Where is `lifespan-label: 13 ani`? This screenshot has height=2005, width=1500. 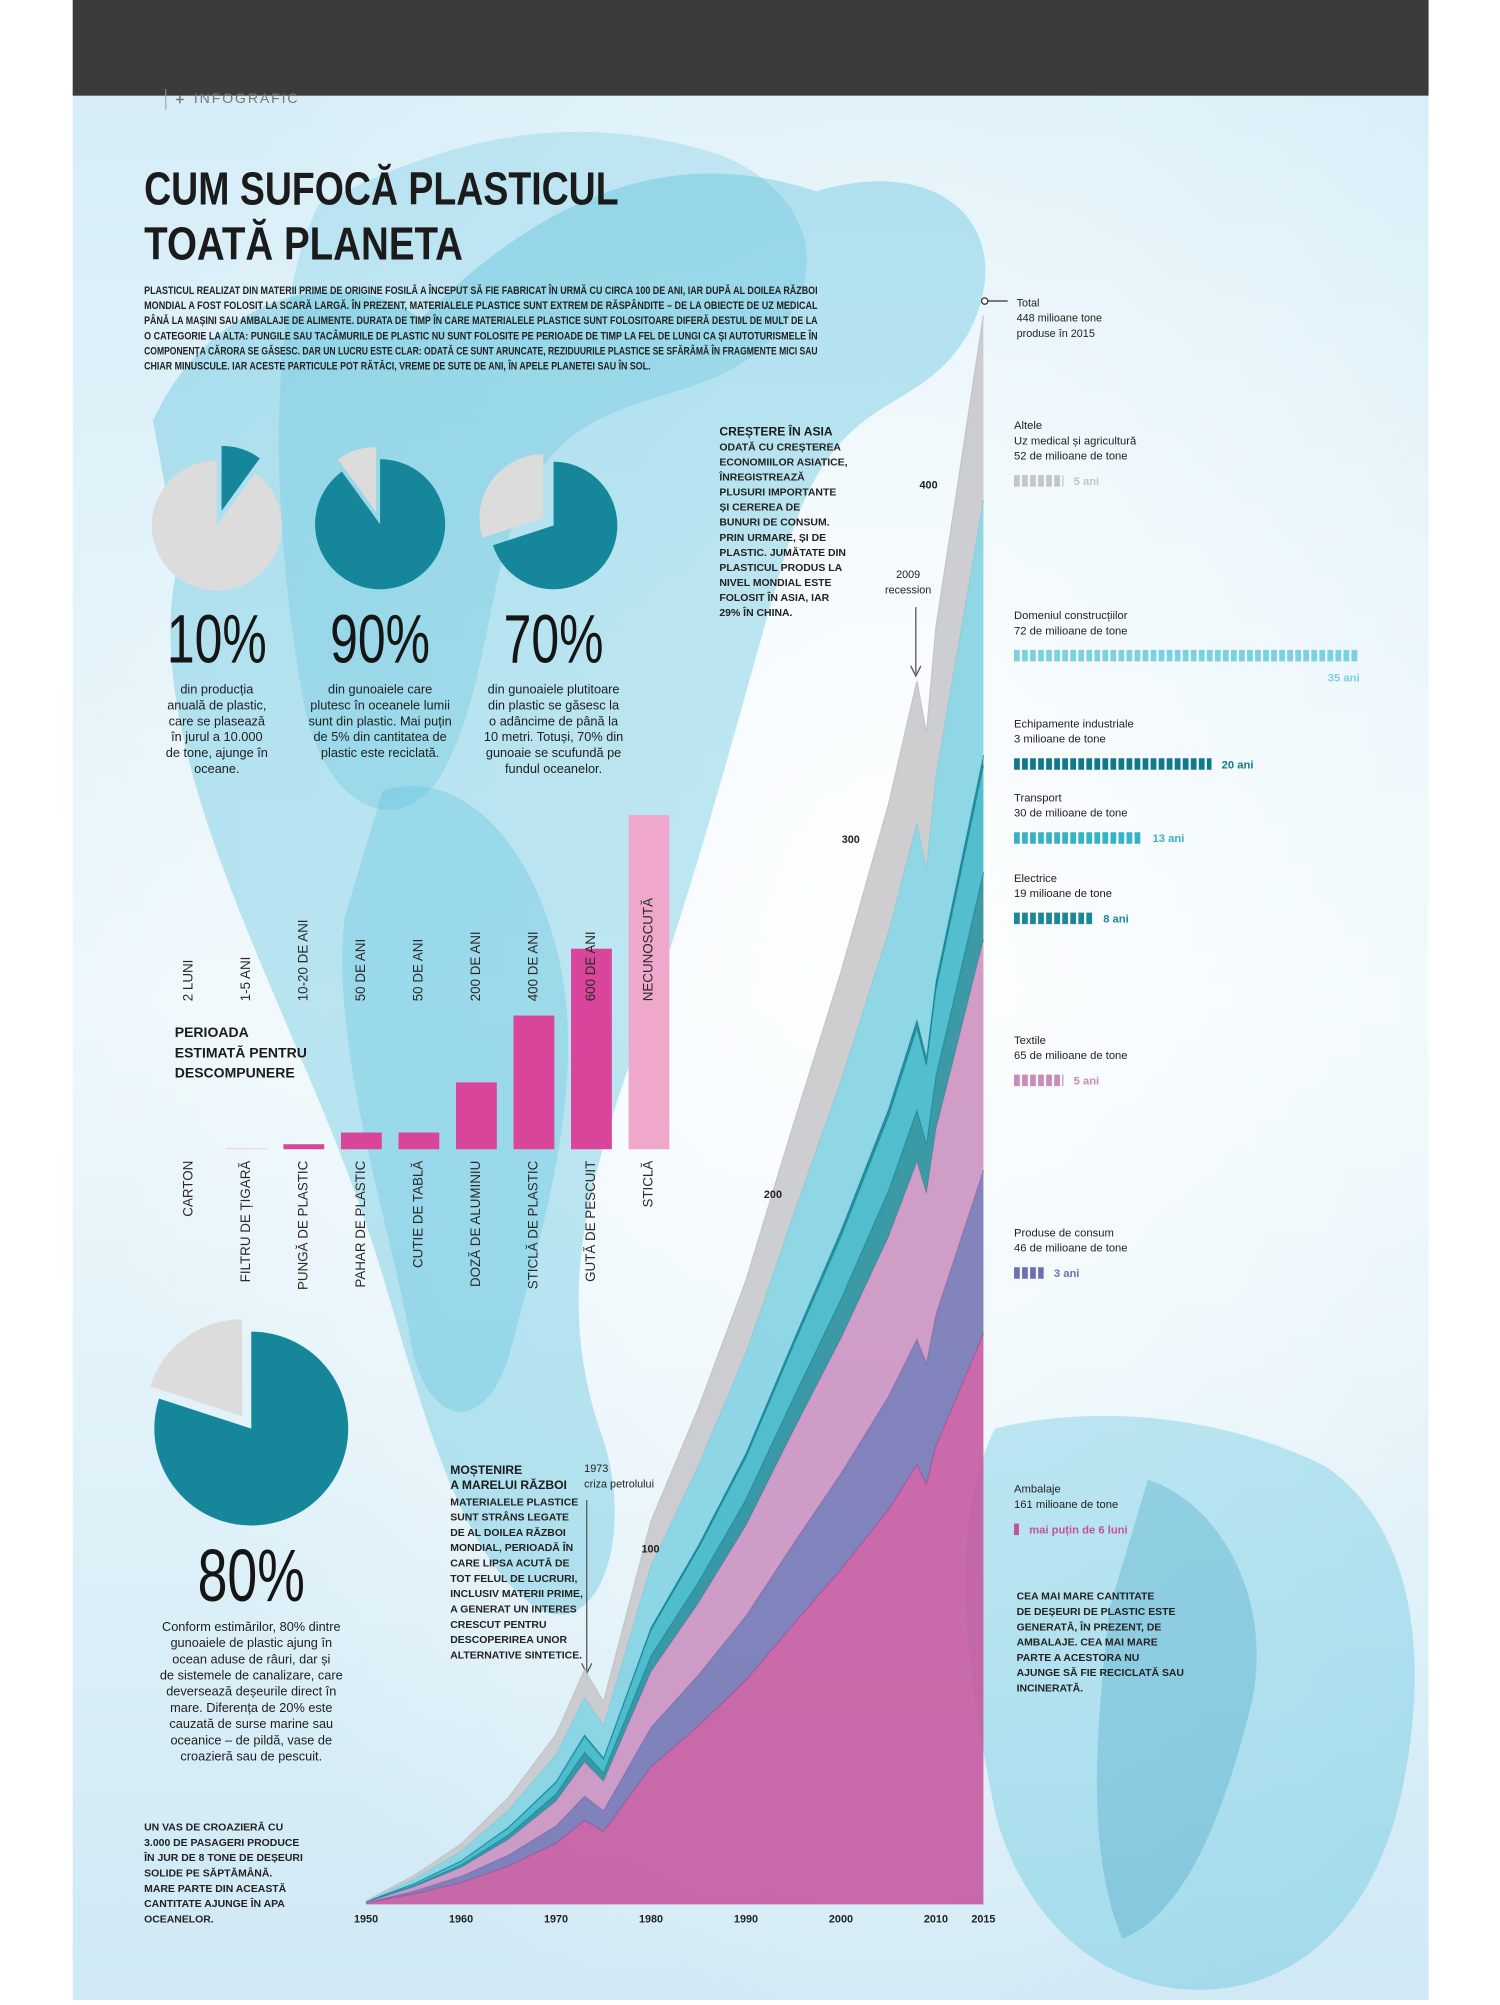 lifespan-label: 13 ani is located at coordinates (1169, 839).